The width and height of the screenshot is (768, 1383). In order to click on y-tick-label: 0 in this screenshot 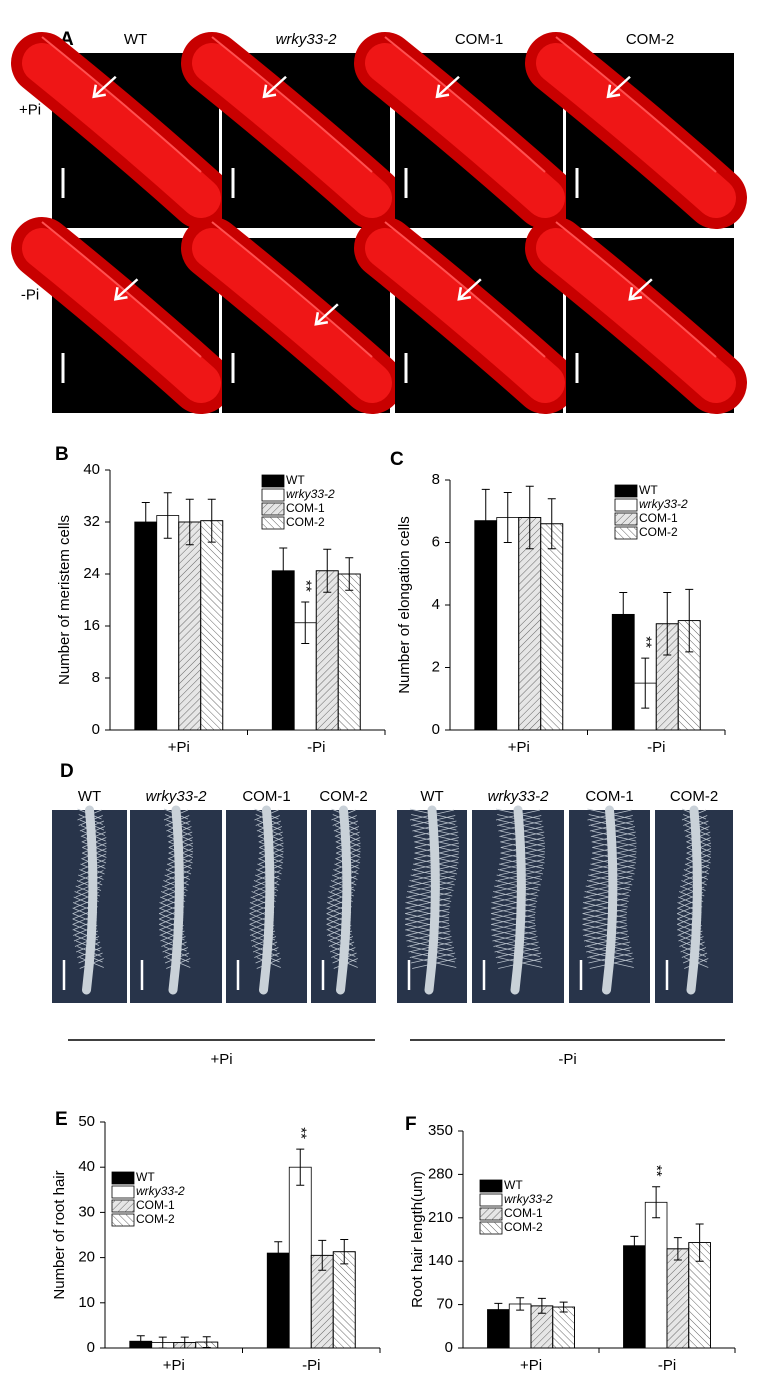, I will do `click(96, 729)`.